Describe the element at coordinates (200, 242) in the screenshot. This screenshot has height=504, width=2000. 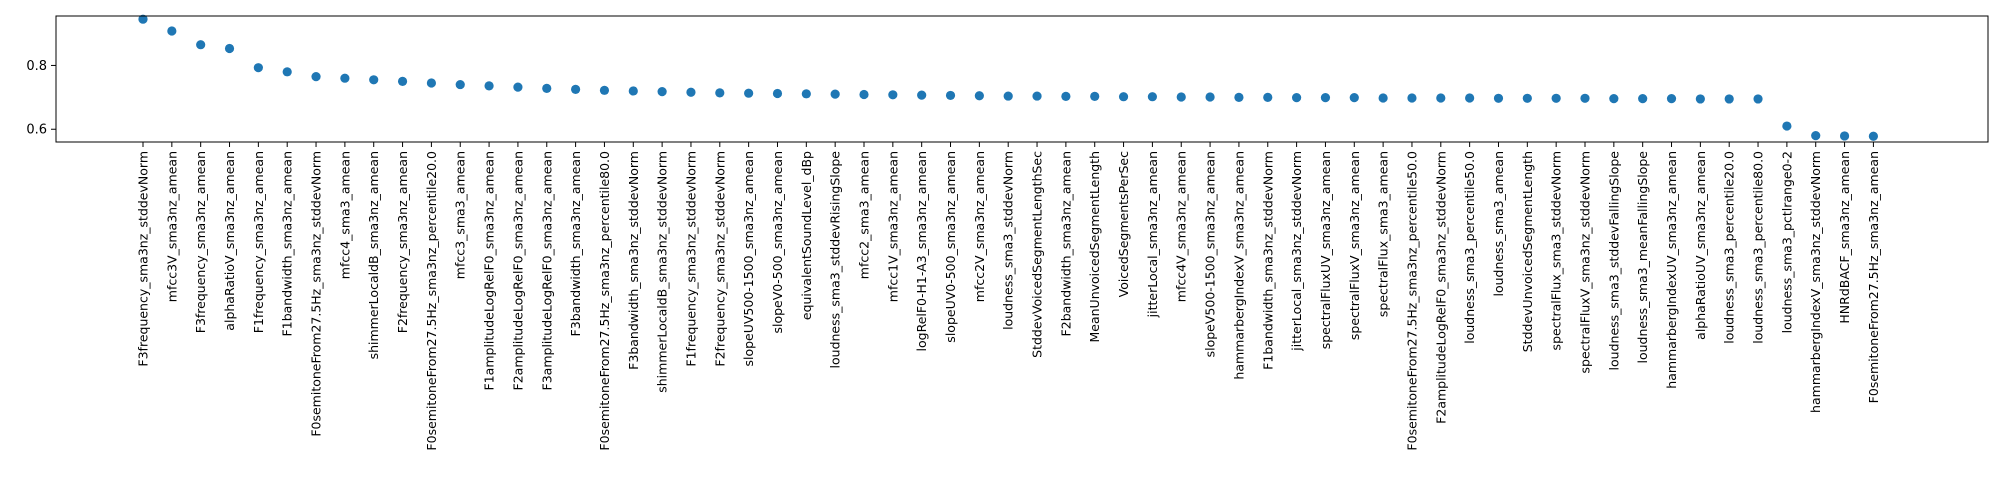
I see `x-tick-label: F3frequency_sma3nz_amean` at that location.